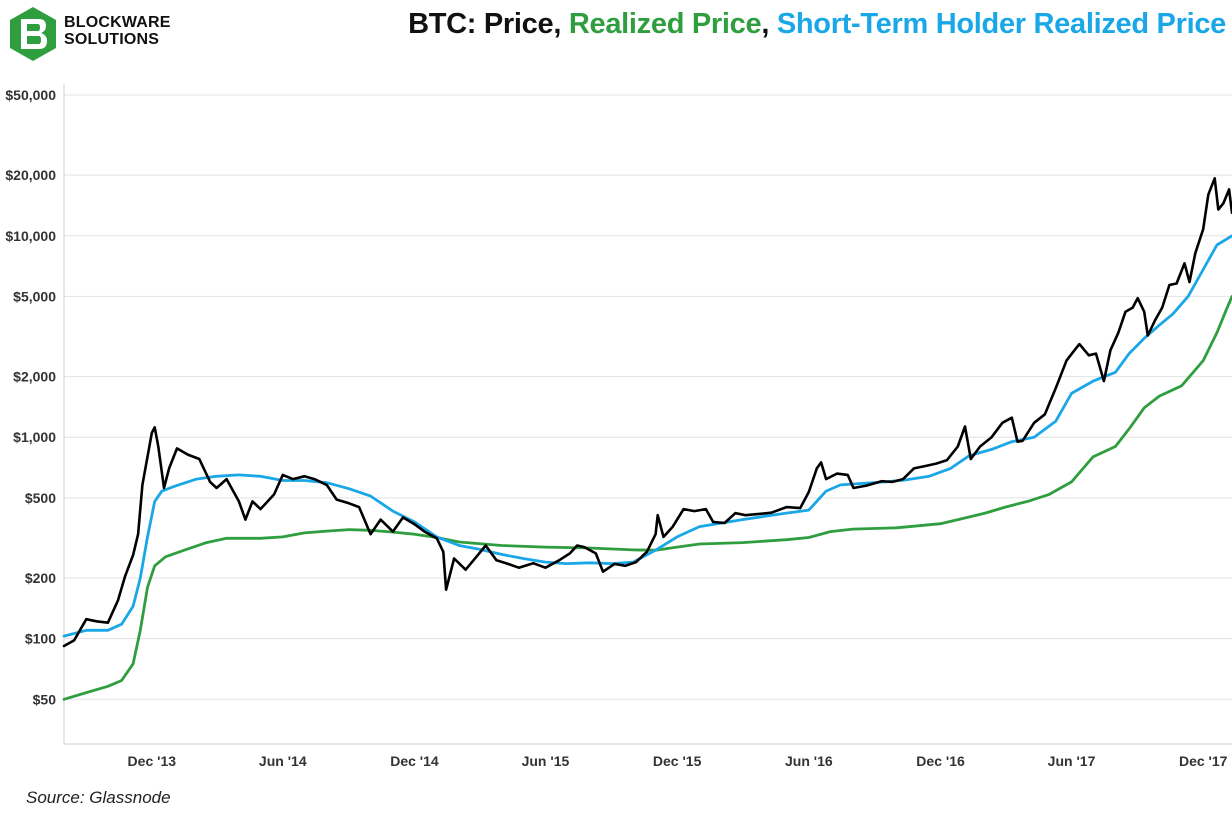 This screenshot has width=1232, height=818. Describe the element at coordinates (481, 24) in the screenshot. I see `title-price: BTC: Price` at that location.